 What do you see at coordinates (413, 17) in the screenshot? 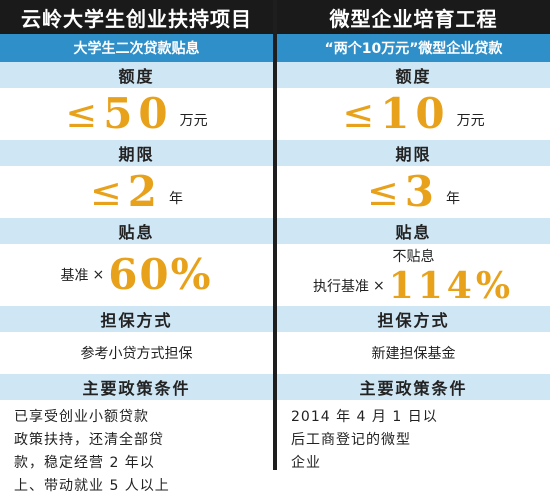
I see `right-title: 微型企业培育工程` at bounding box center [413, 17].